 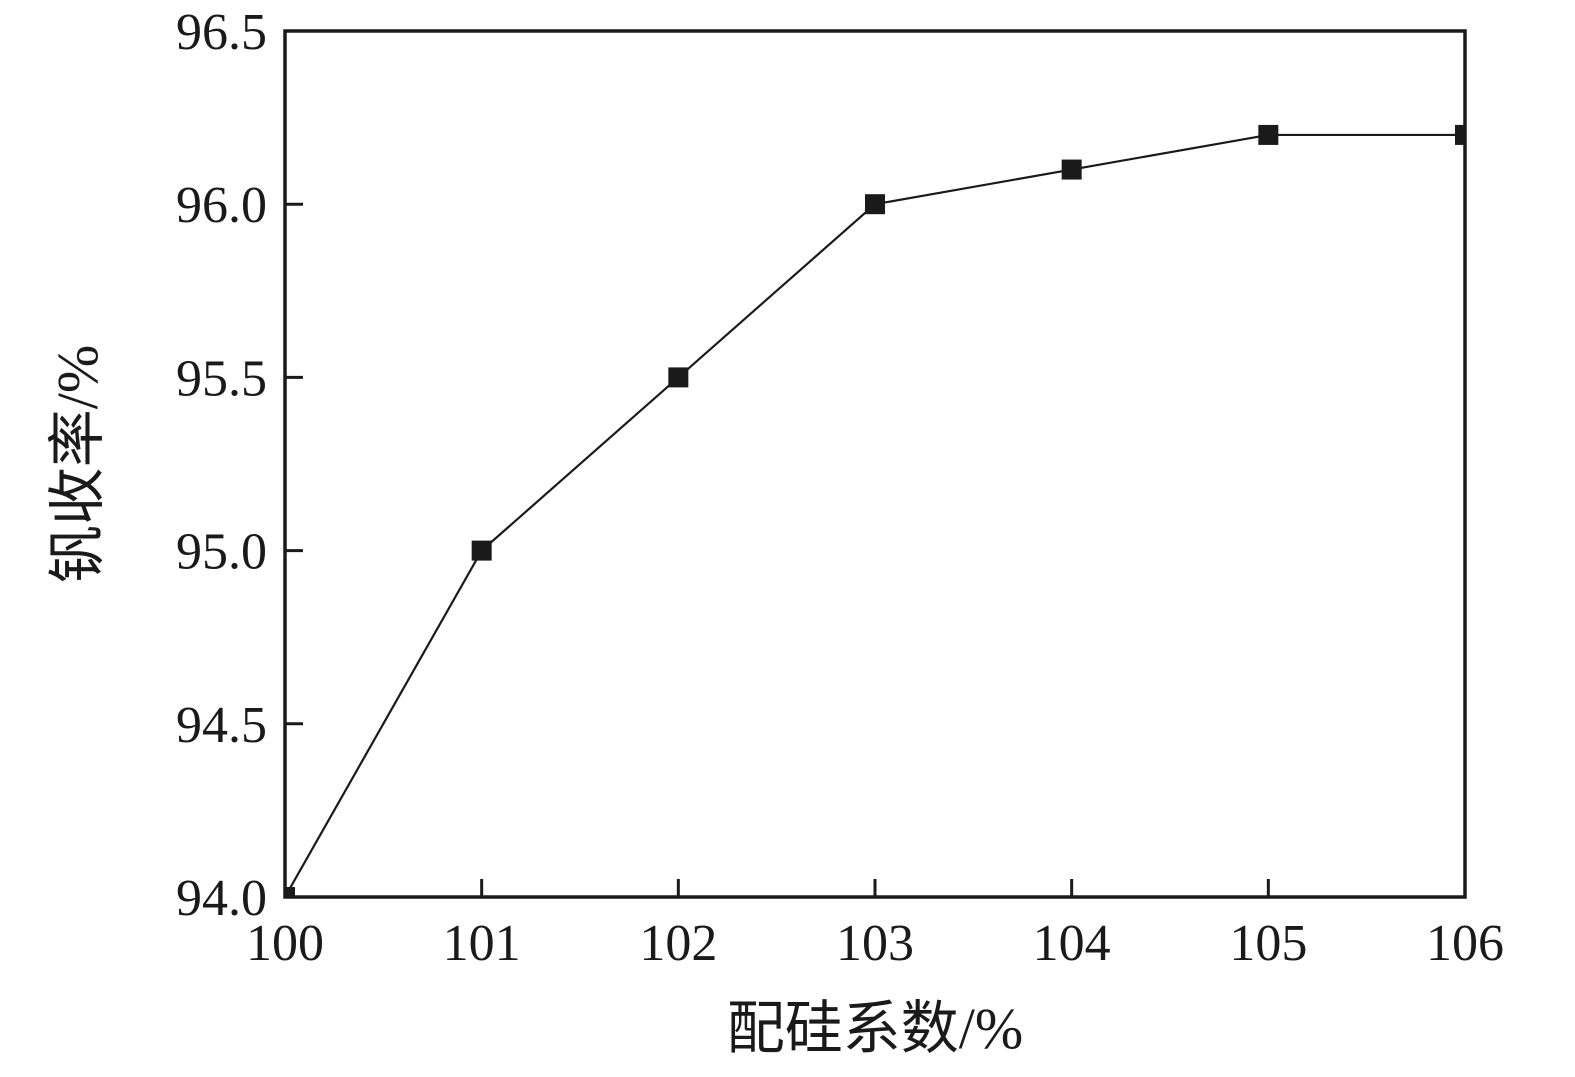 What do you see at coordinates (1268, 943) in the screenshot?
I see `x-axis-tick-label: 105` at bounding box center [1268, 943].